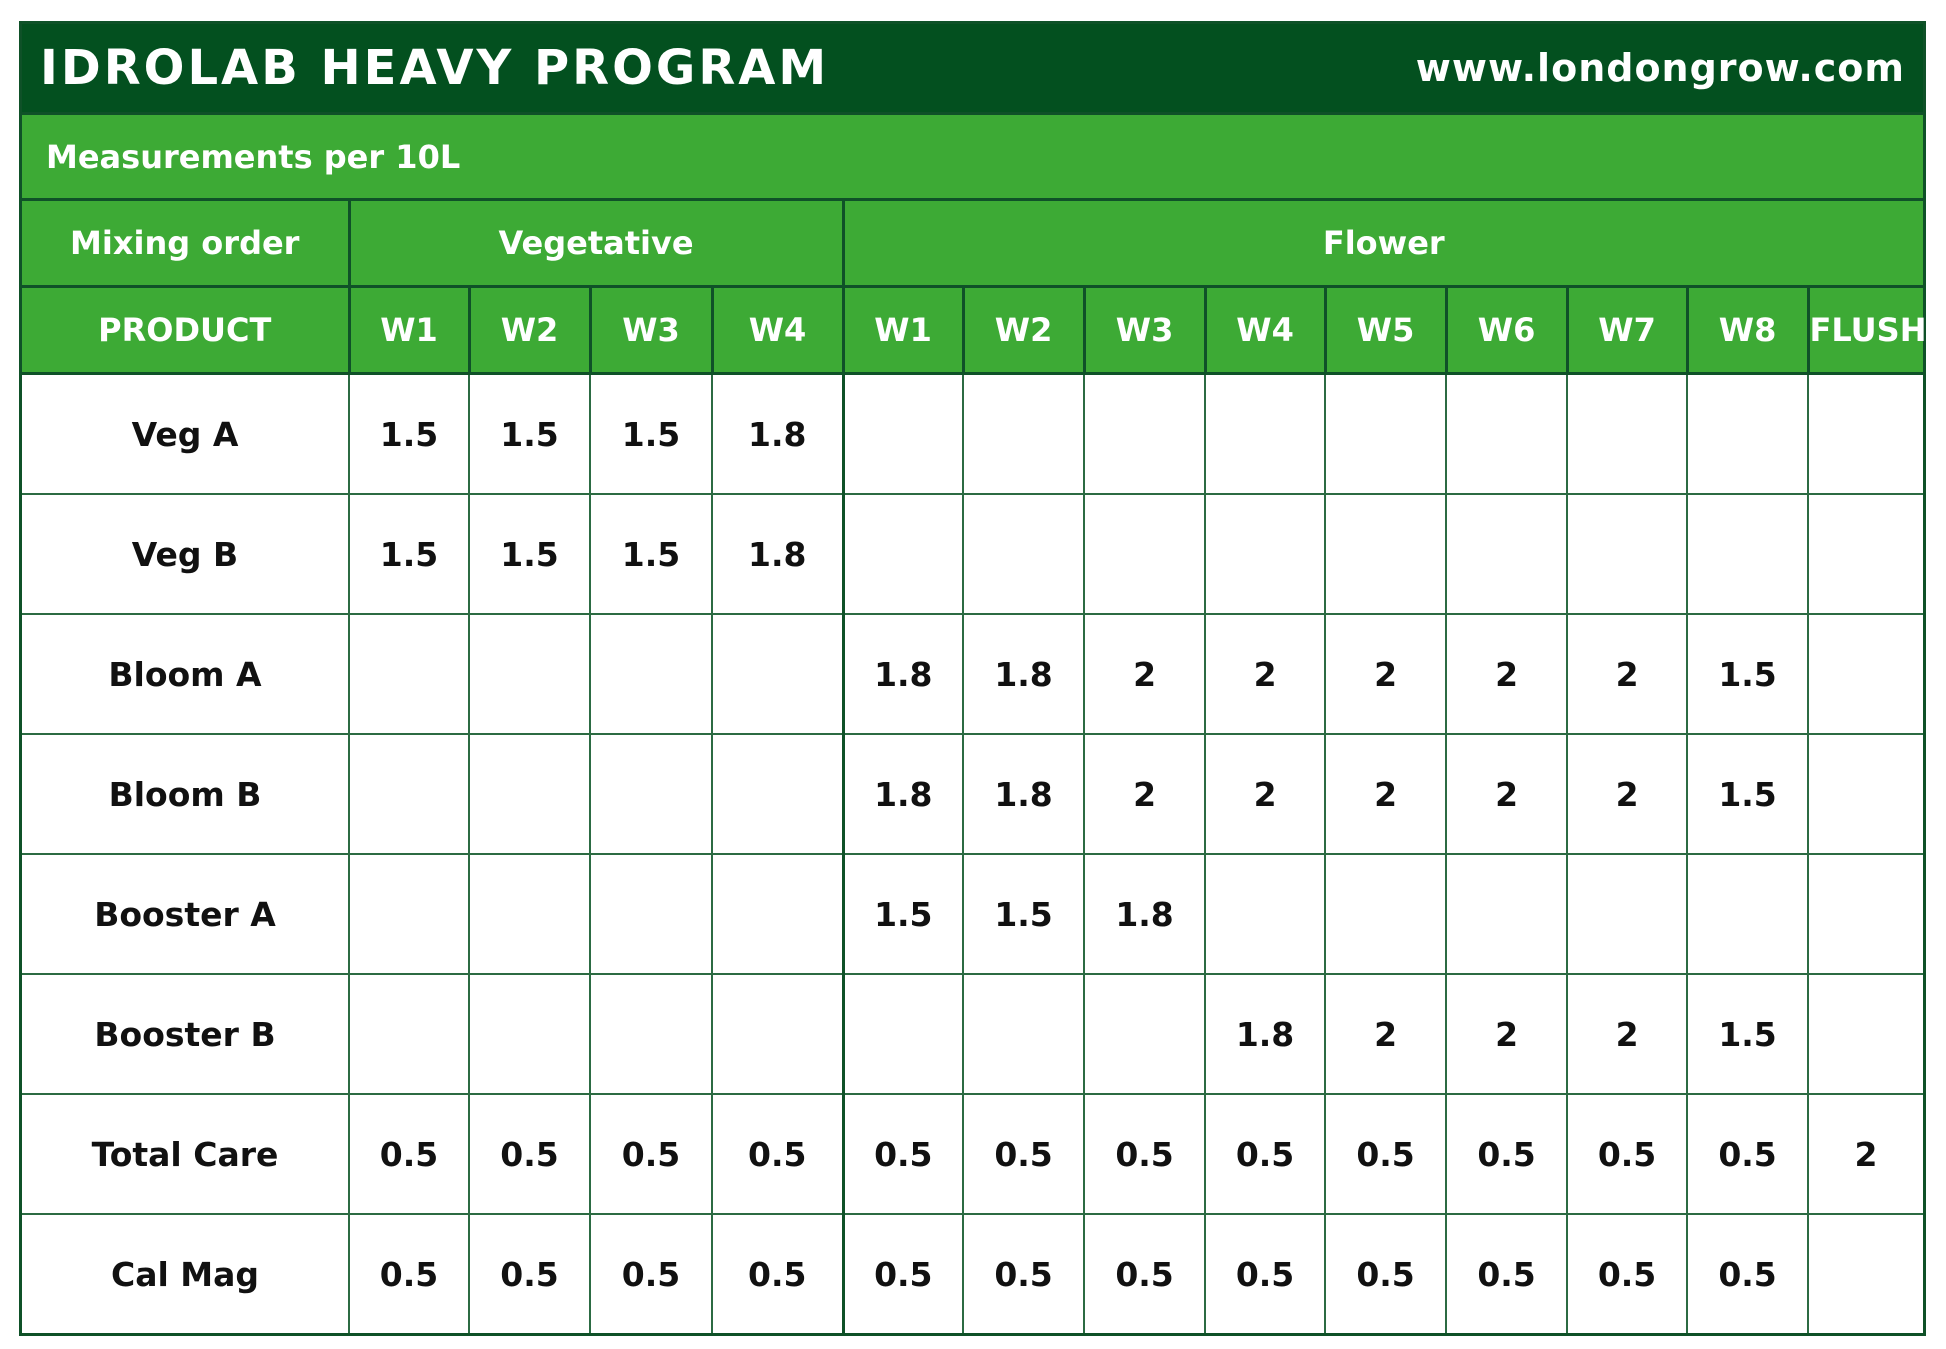  Describe the element at coordinates (186, 674) in the screenshot. I see `product-name: Bloom A` at that location.